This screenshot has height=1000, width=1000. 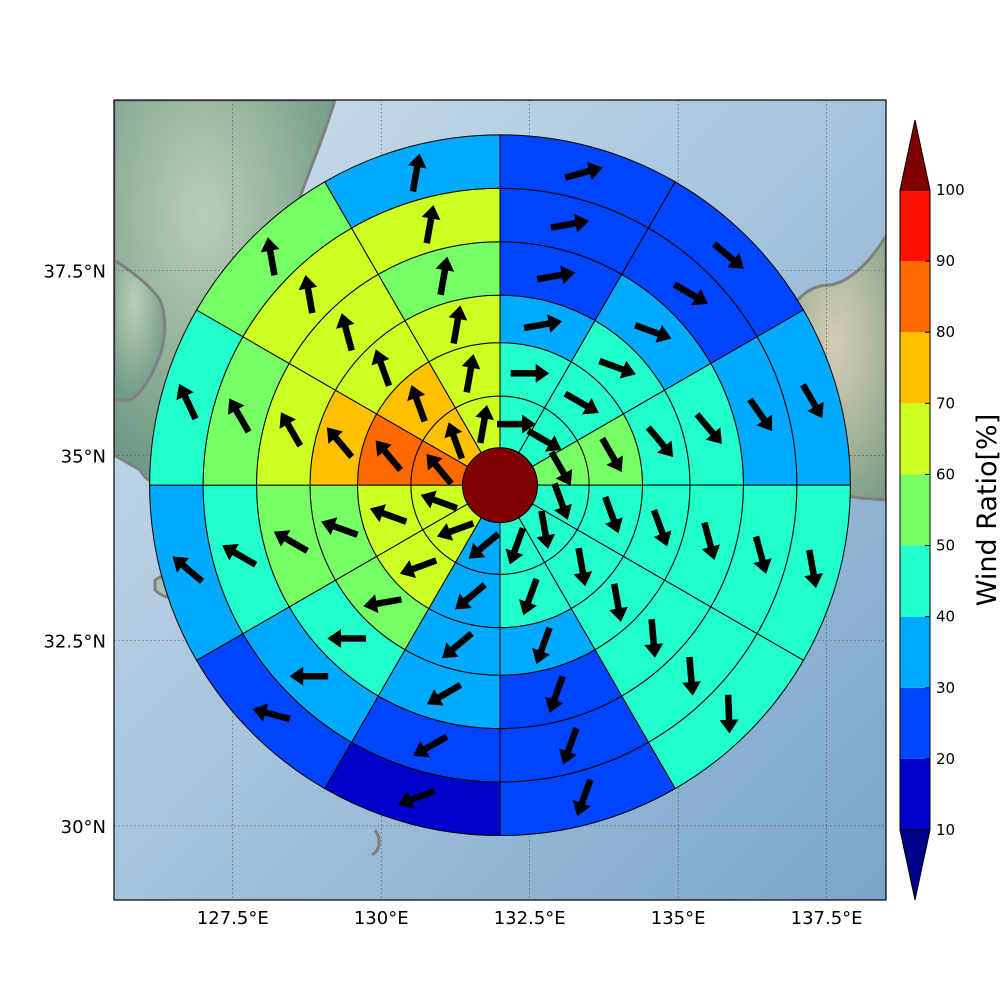 What do you see at coordinates (381, 918) in the screenshot?
I see `lon-tick-label: 130°E` at bounding box center [381, 918].